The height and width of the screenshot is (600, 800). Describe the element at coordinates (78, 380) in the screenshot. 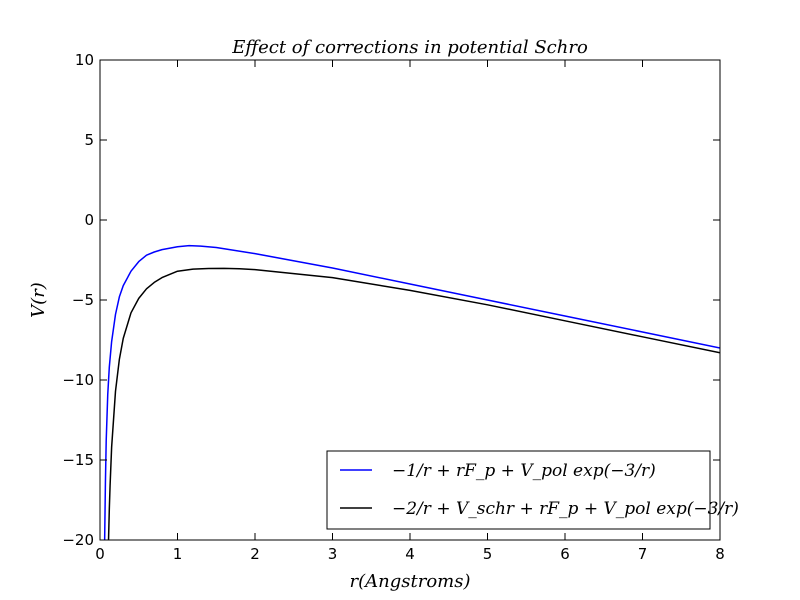

I see `y-tick-label: −10` at that location.